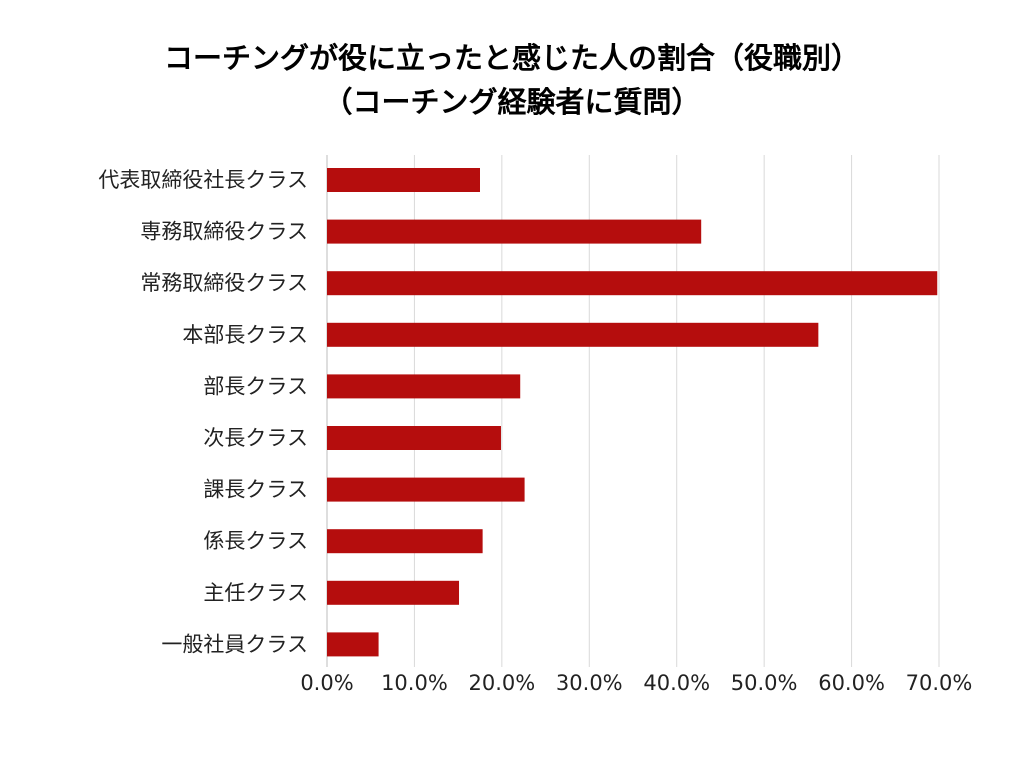  I want to click on x-tick-label: 50.0%, so click(764, 683).